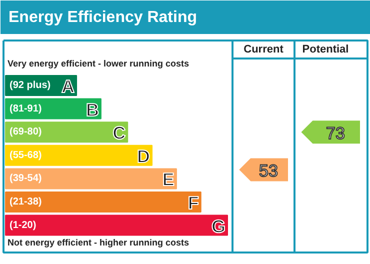  I want to click on y-tick-label: (21-38), so click(26, 202).